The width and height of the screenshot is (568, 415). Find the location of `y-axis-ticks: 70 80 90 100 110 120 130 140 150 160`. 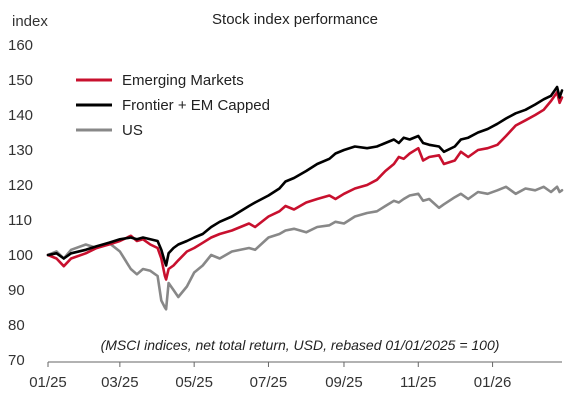

y-axis-ticks: 70 80 90 100 110 120 130 140 150 160 is located at coordinates (20, 203).